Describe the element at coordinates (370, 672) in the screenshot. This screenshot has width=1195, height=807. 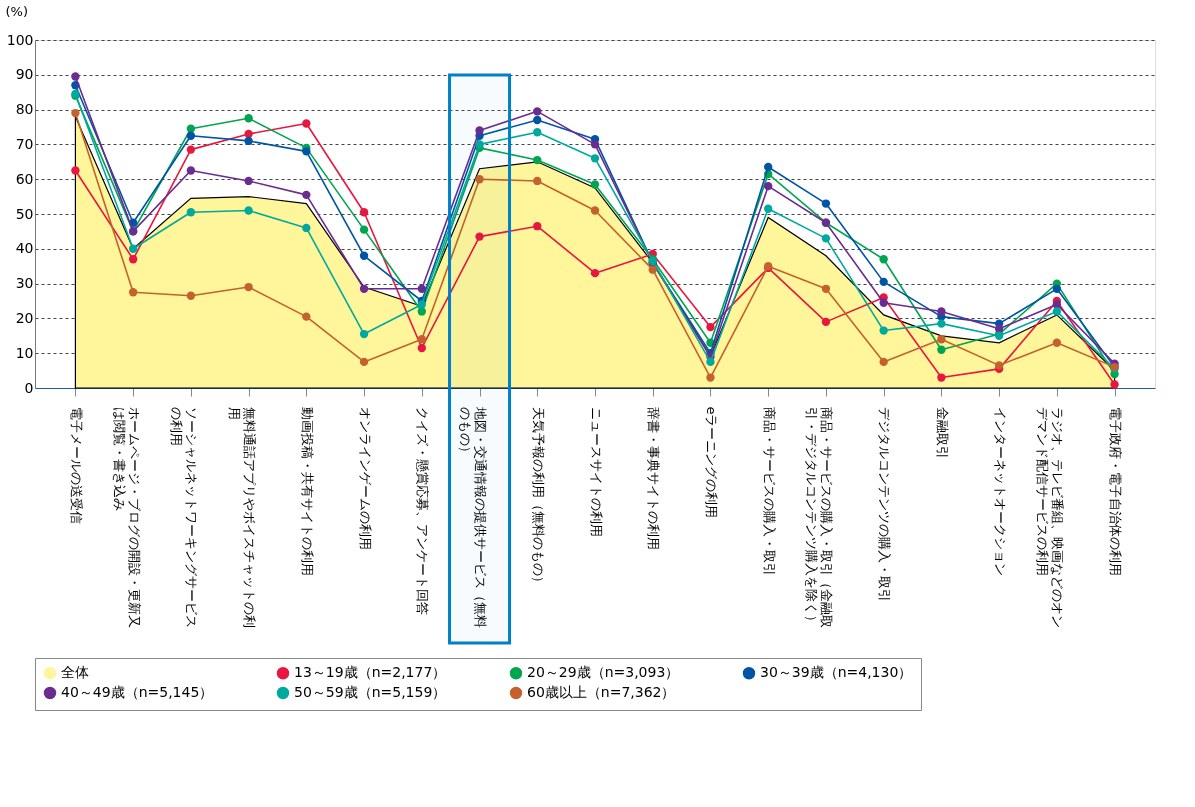
I see `legend-label: 13～19歳（n=2,177）` at that location.